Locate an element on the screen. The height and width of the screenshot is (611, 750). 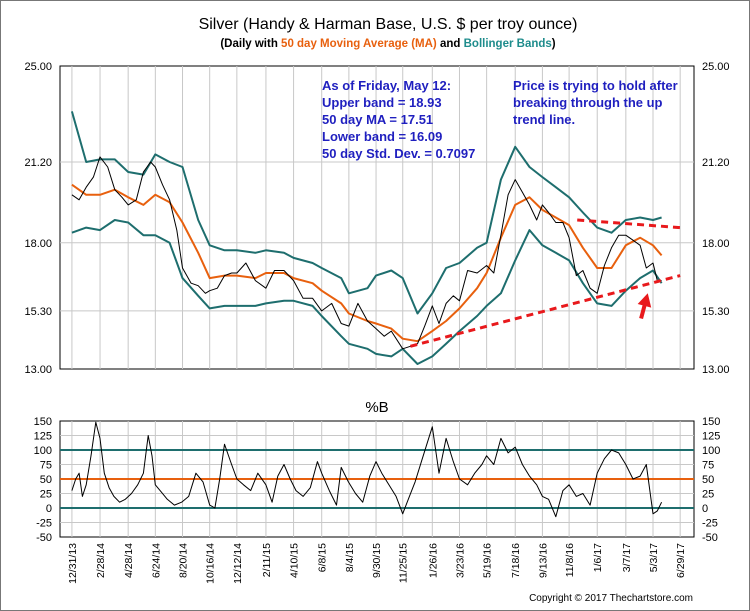
x-tick-label: 5/19/16 is located at coordinates (488, 560).